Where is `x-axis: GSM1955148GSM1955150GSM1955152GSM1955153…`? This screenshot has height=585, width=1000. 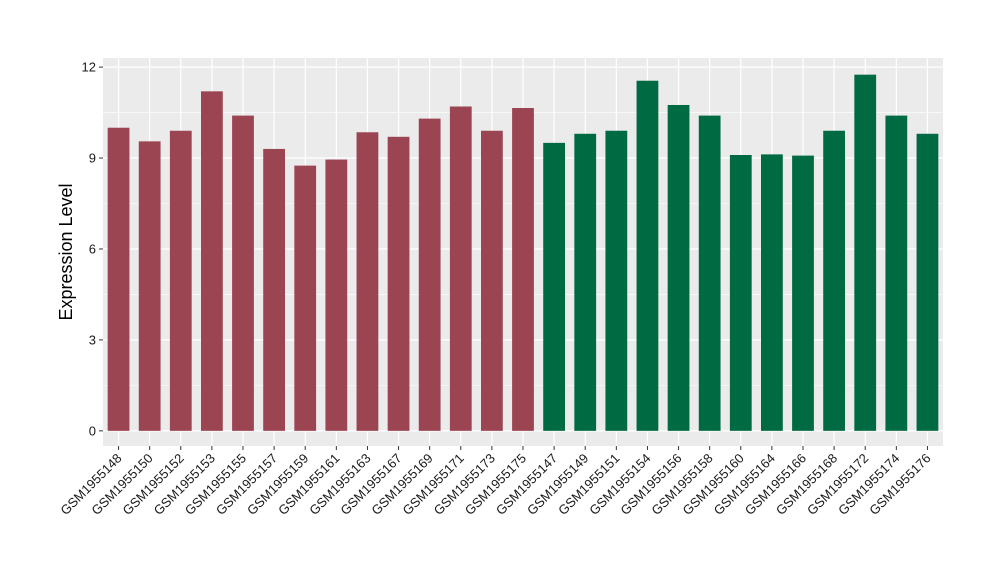 x-axis: GSM1955148GSM1955150GSM1955152GSM1955153… is located at coordinates (495, 482).